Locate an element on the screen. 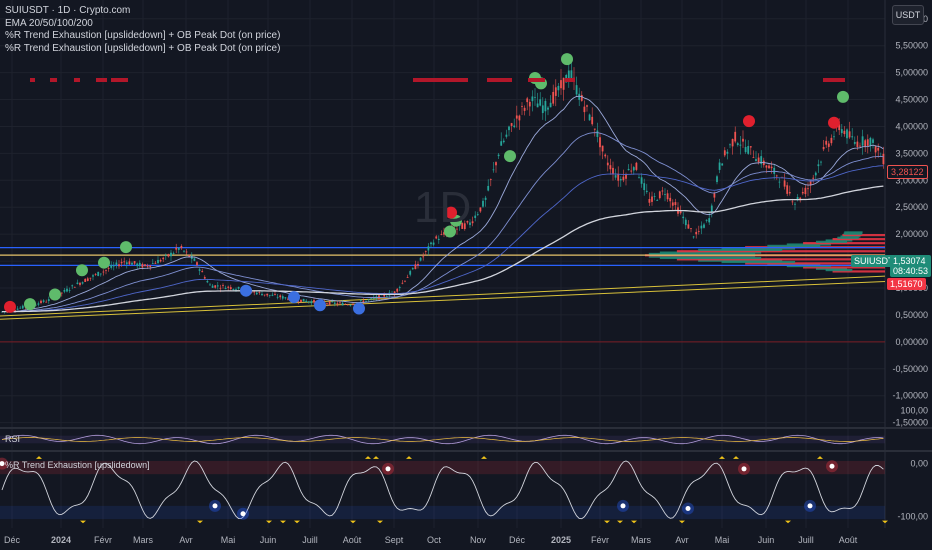  currency-button: USDT is located at coordinates (908, 15).